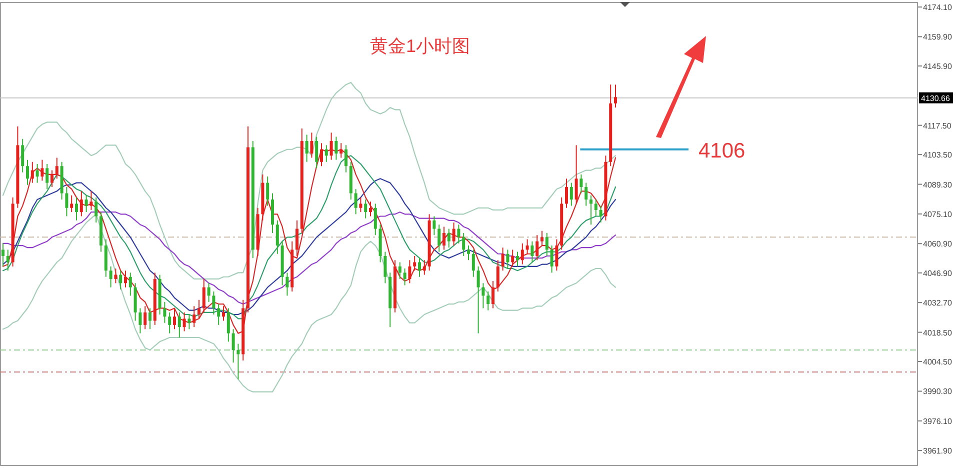  I want to click on y-tick-label: 4103.50, so click(937, 155).